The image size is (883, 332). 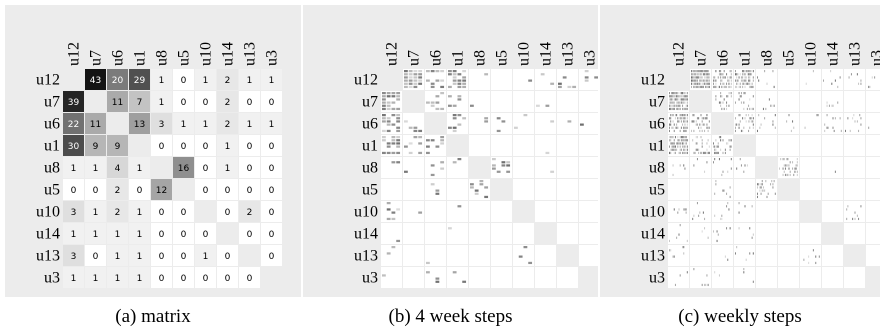 What do you see at coordinates (567, 79) in the screenshot?
I see `timeline-cell-u12-u13` at bounding box center [567, 79].